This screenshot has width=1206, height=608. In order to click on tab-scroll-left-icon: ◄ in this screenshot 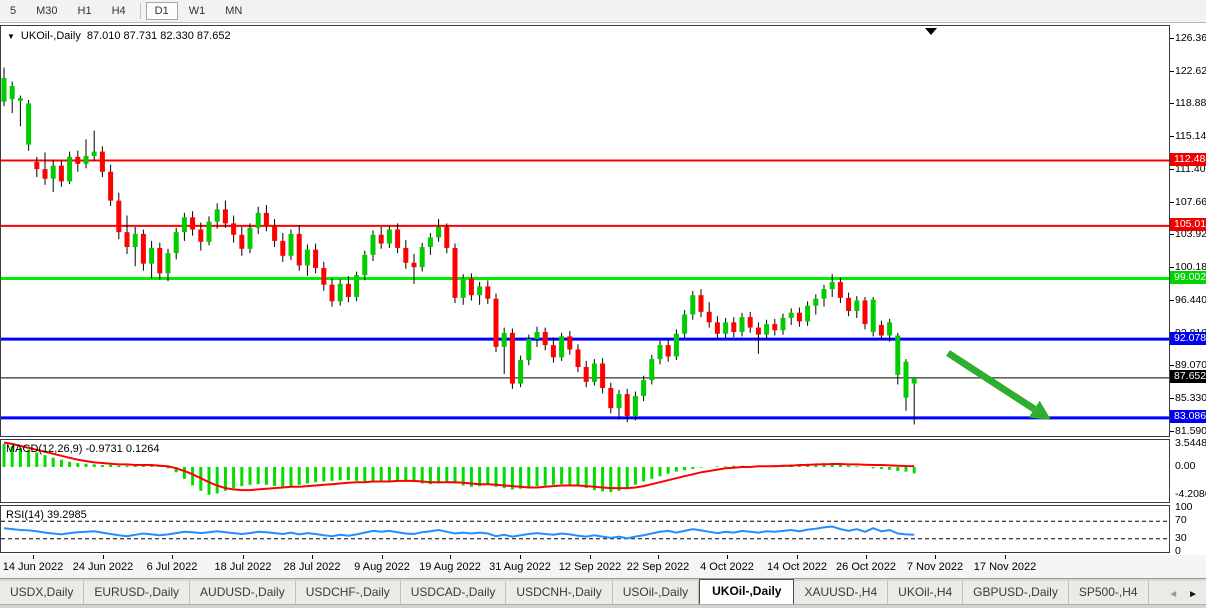, I will do `click(1173, 594)`.